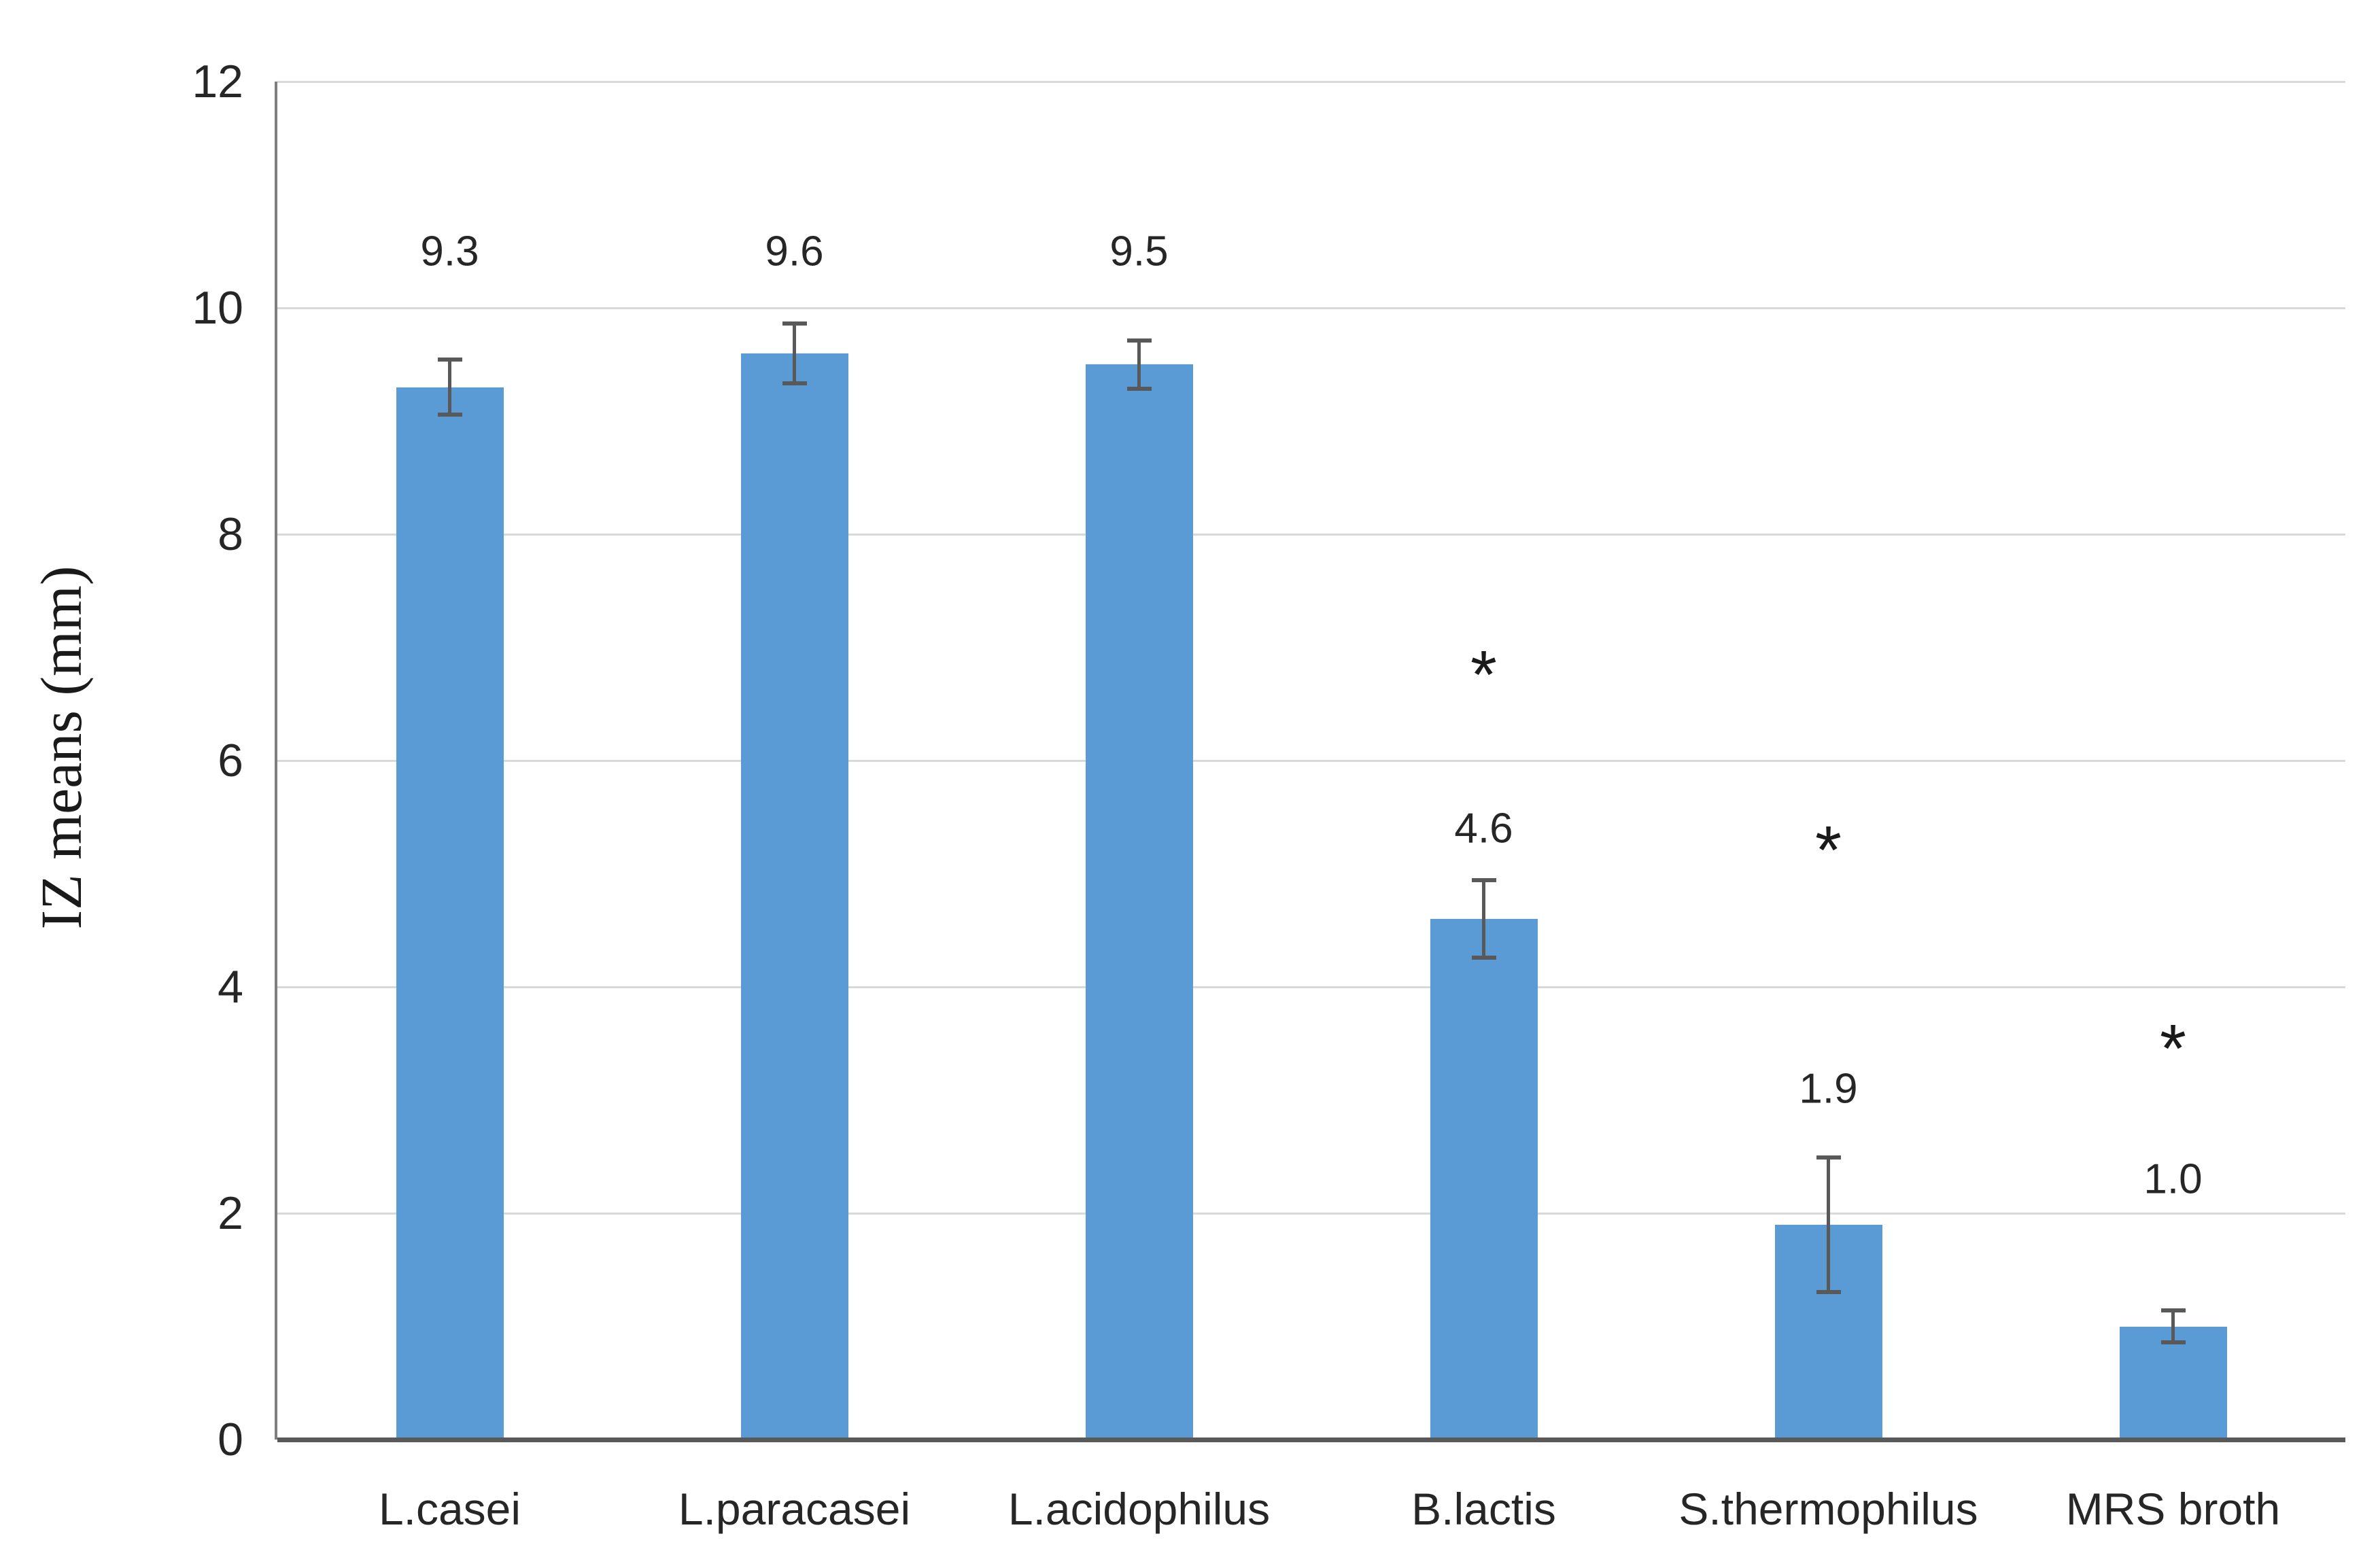 This screenshot has height=1568, width=2378. What do you see at coordinates (276, 761) in the screenshot?
I see `y-axis-line` at bounding box center [276, 761].